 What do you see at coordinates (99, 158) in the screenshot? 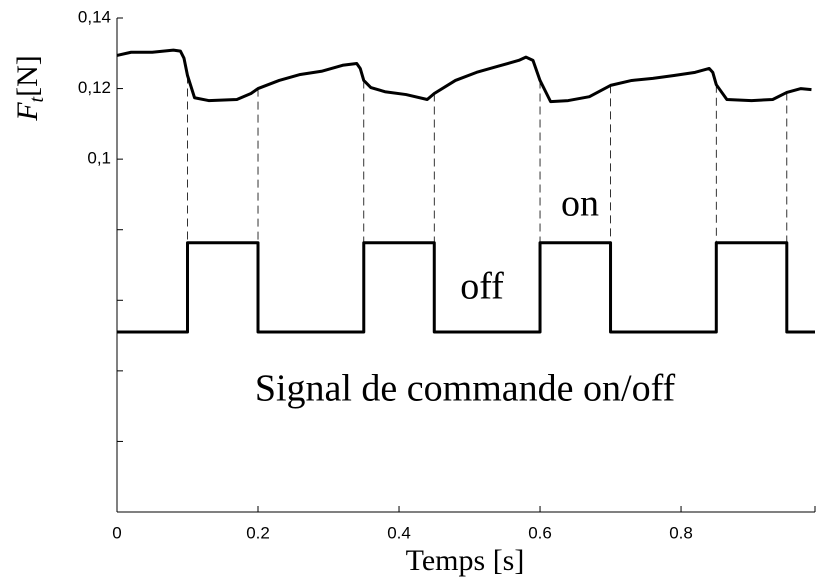
I see `y-tick-label: 0,1` at bounding box center [99, 158].